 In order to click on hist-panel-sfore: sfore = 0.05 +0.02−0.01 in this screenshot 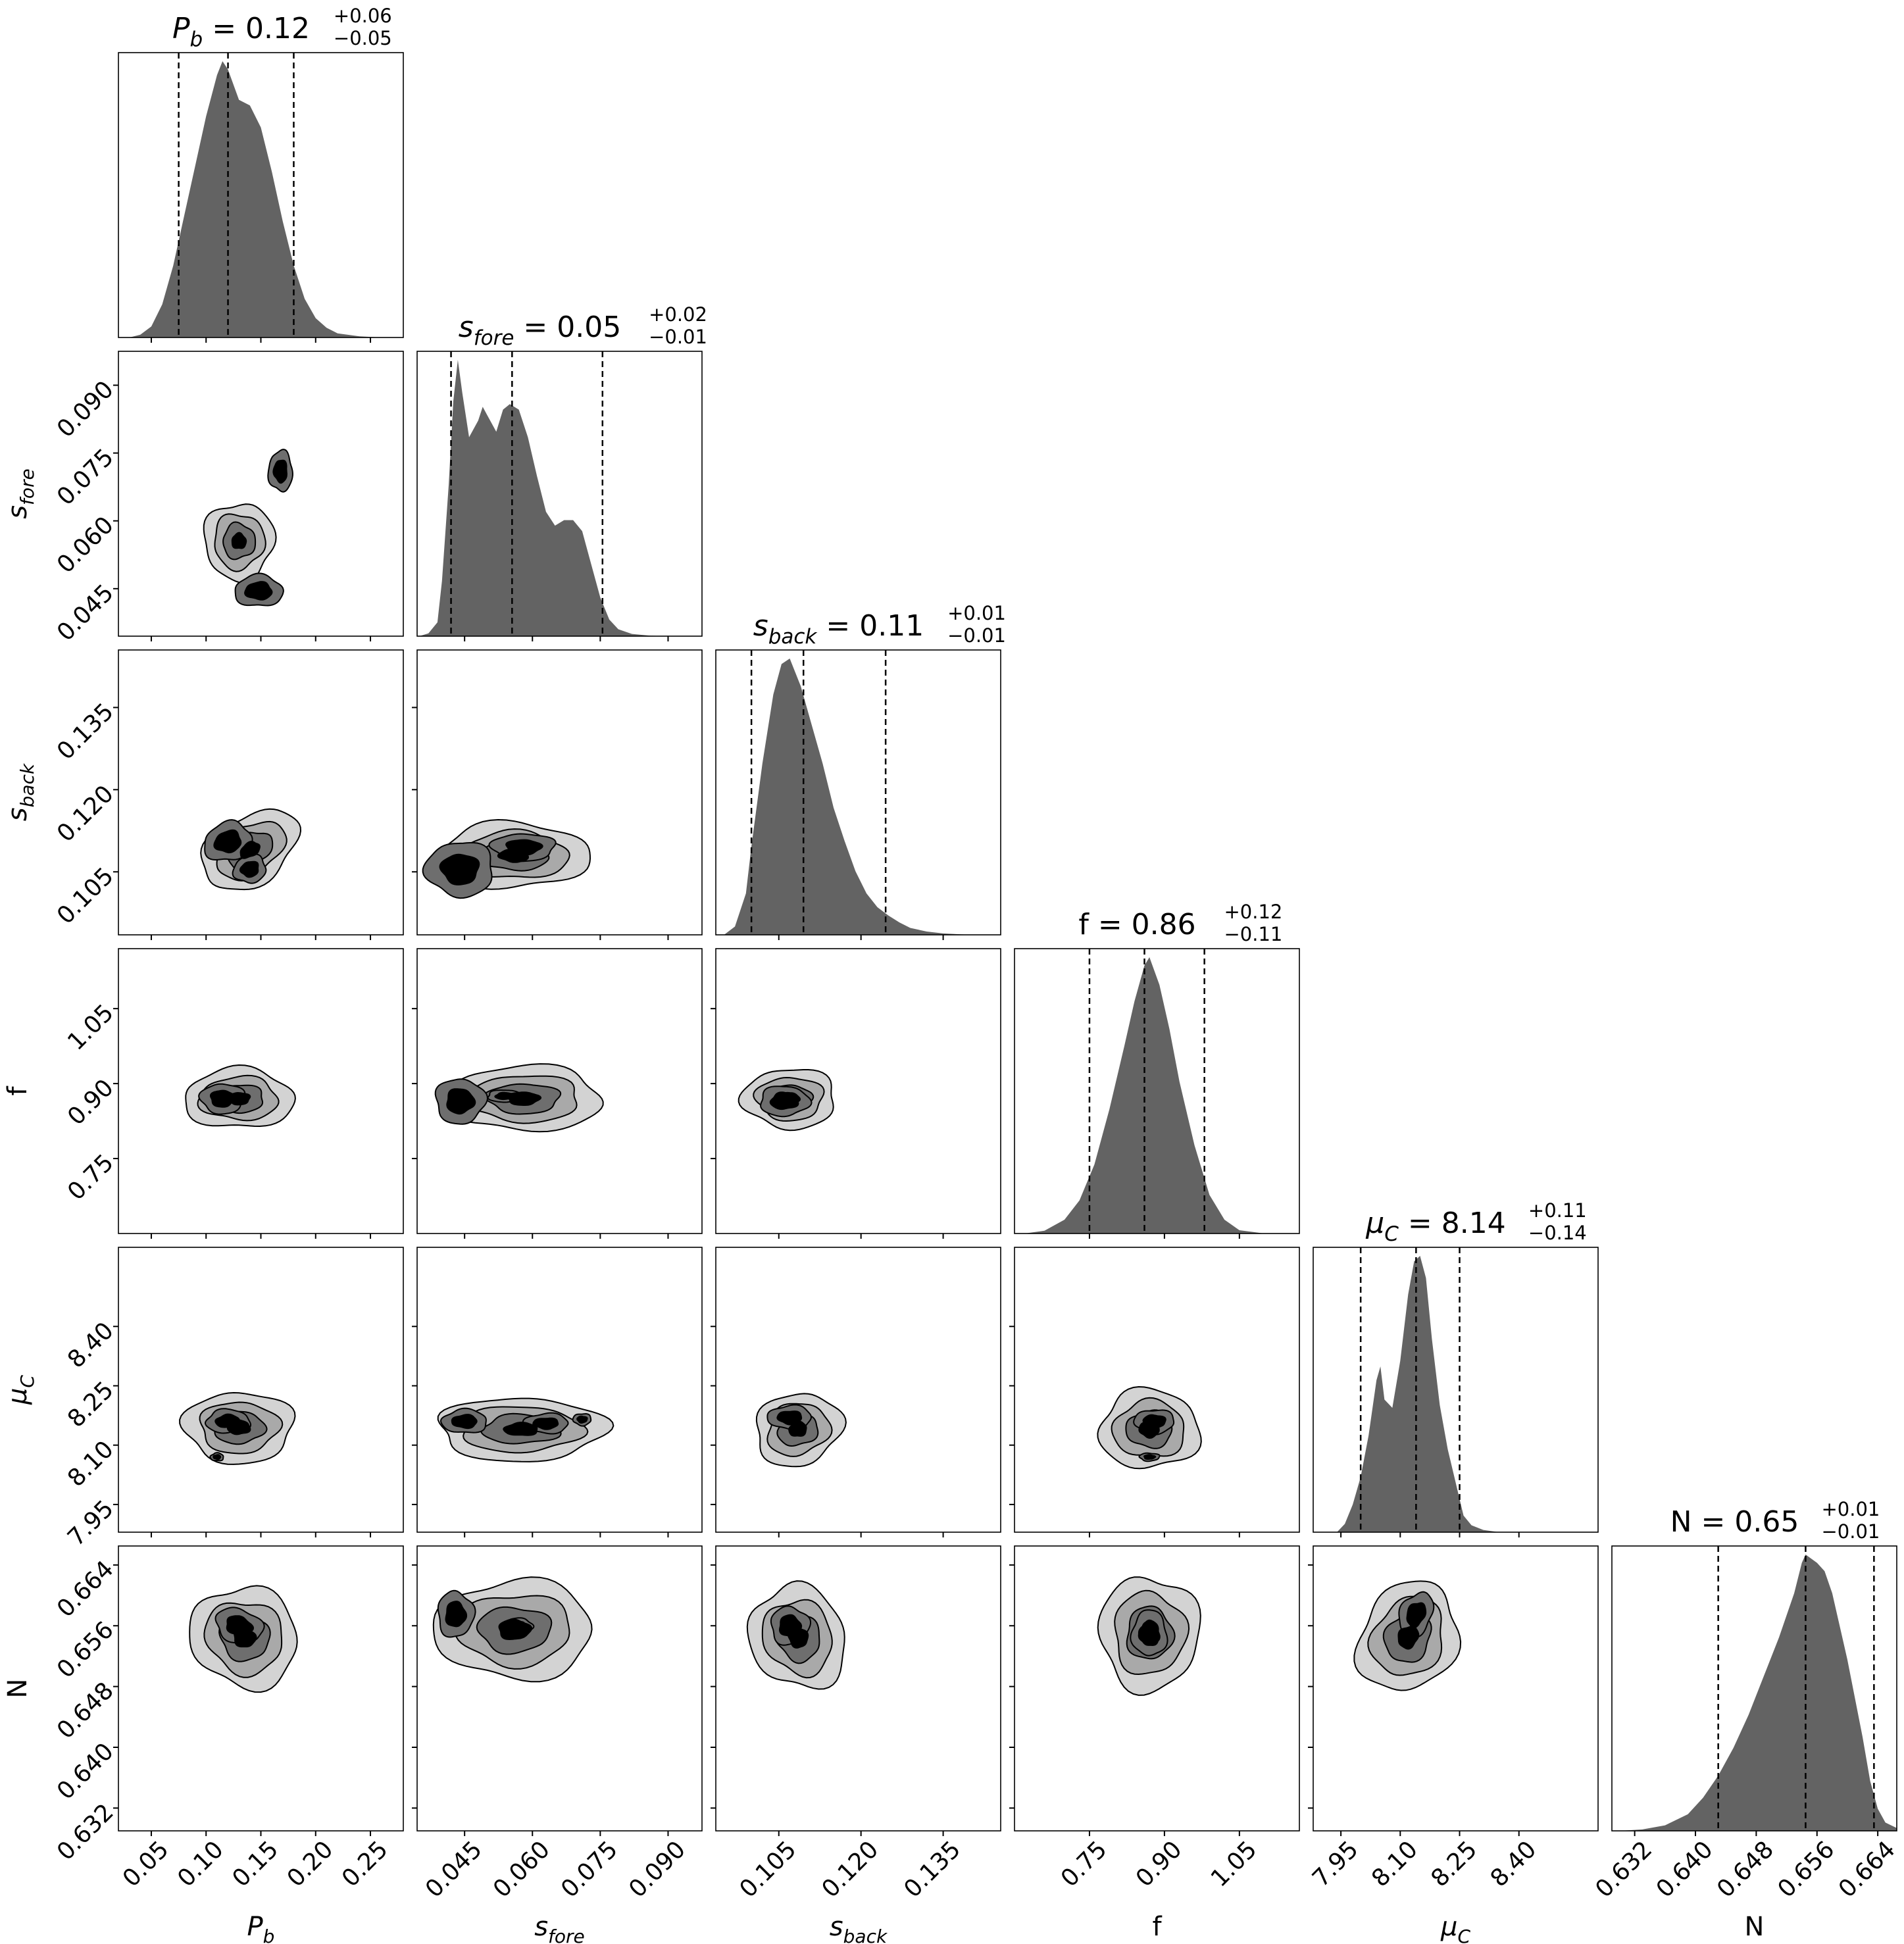, I will do `click(561, 470)`.